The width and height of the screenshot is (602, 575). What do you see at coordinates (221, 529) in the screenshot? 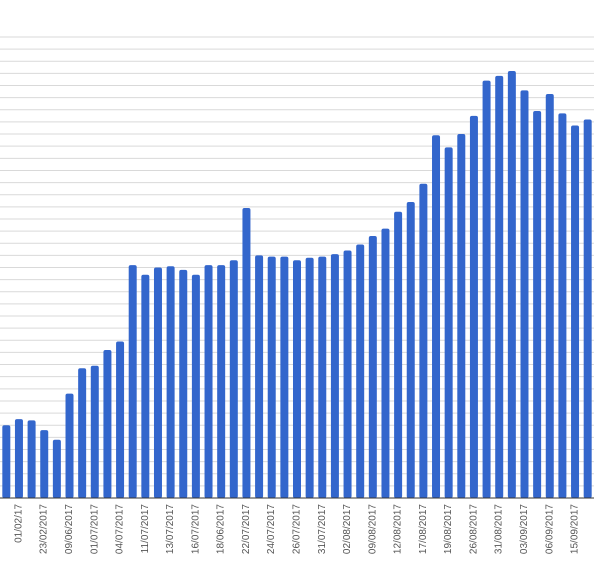
I see `x-tick-label: 18/06/2017` at bounding box center [221, 529].